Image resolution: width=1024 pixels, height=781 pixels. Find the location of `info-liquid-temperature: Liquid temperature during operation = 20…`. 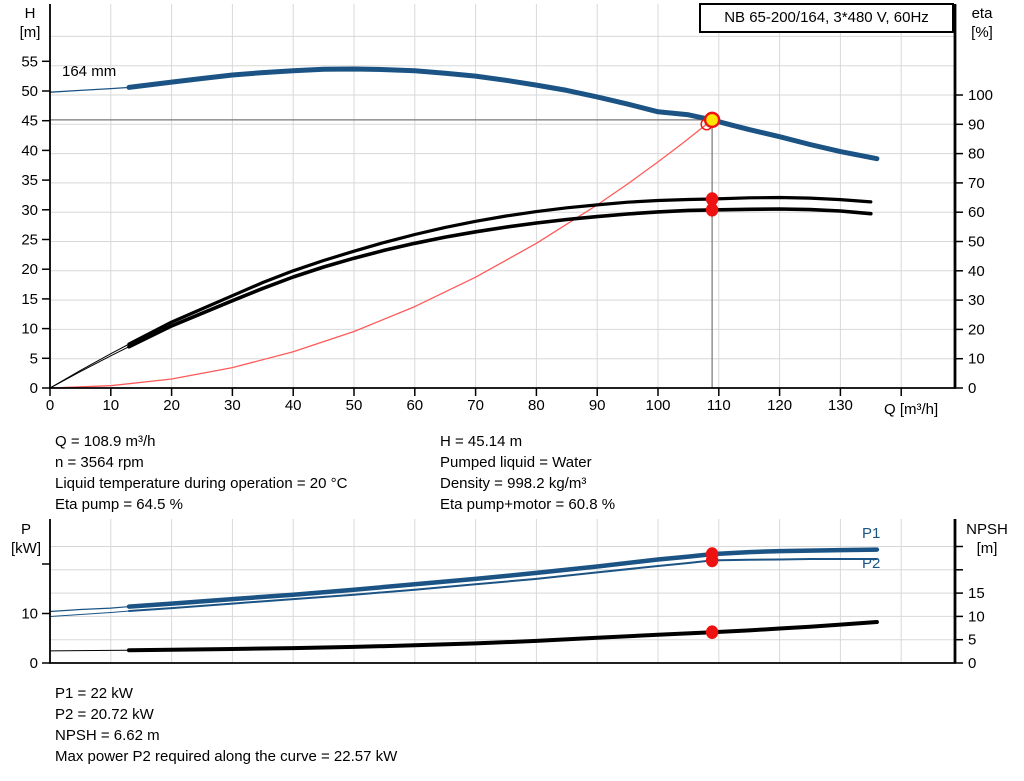

info-liquid-temperature: Liquid temperature during operation = 20… is located at coordinates (201, 483).